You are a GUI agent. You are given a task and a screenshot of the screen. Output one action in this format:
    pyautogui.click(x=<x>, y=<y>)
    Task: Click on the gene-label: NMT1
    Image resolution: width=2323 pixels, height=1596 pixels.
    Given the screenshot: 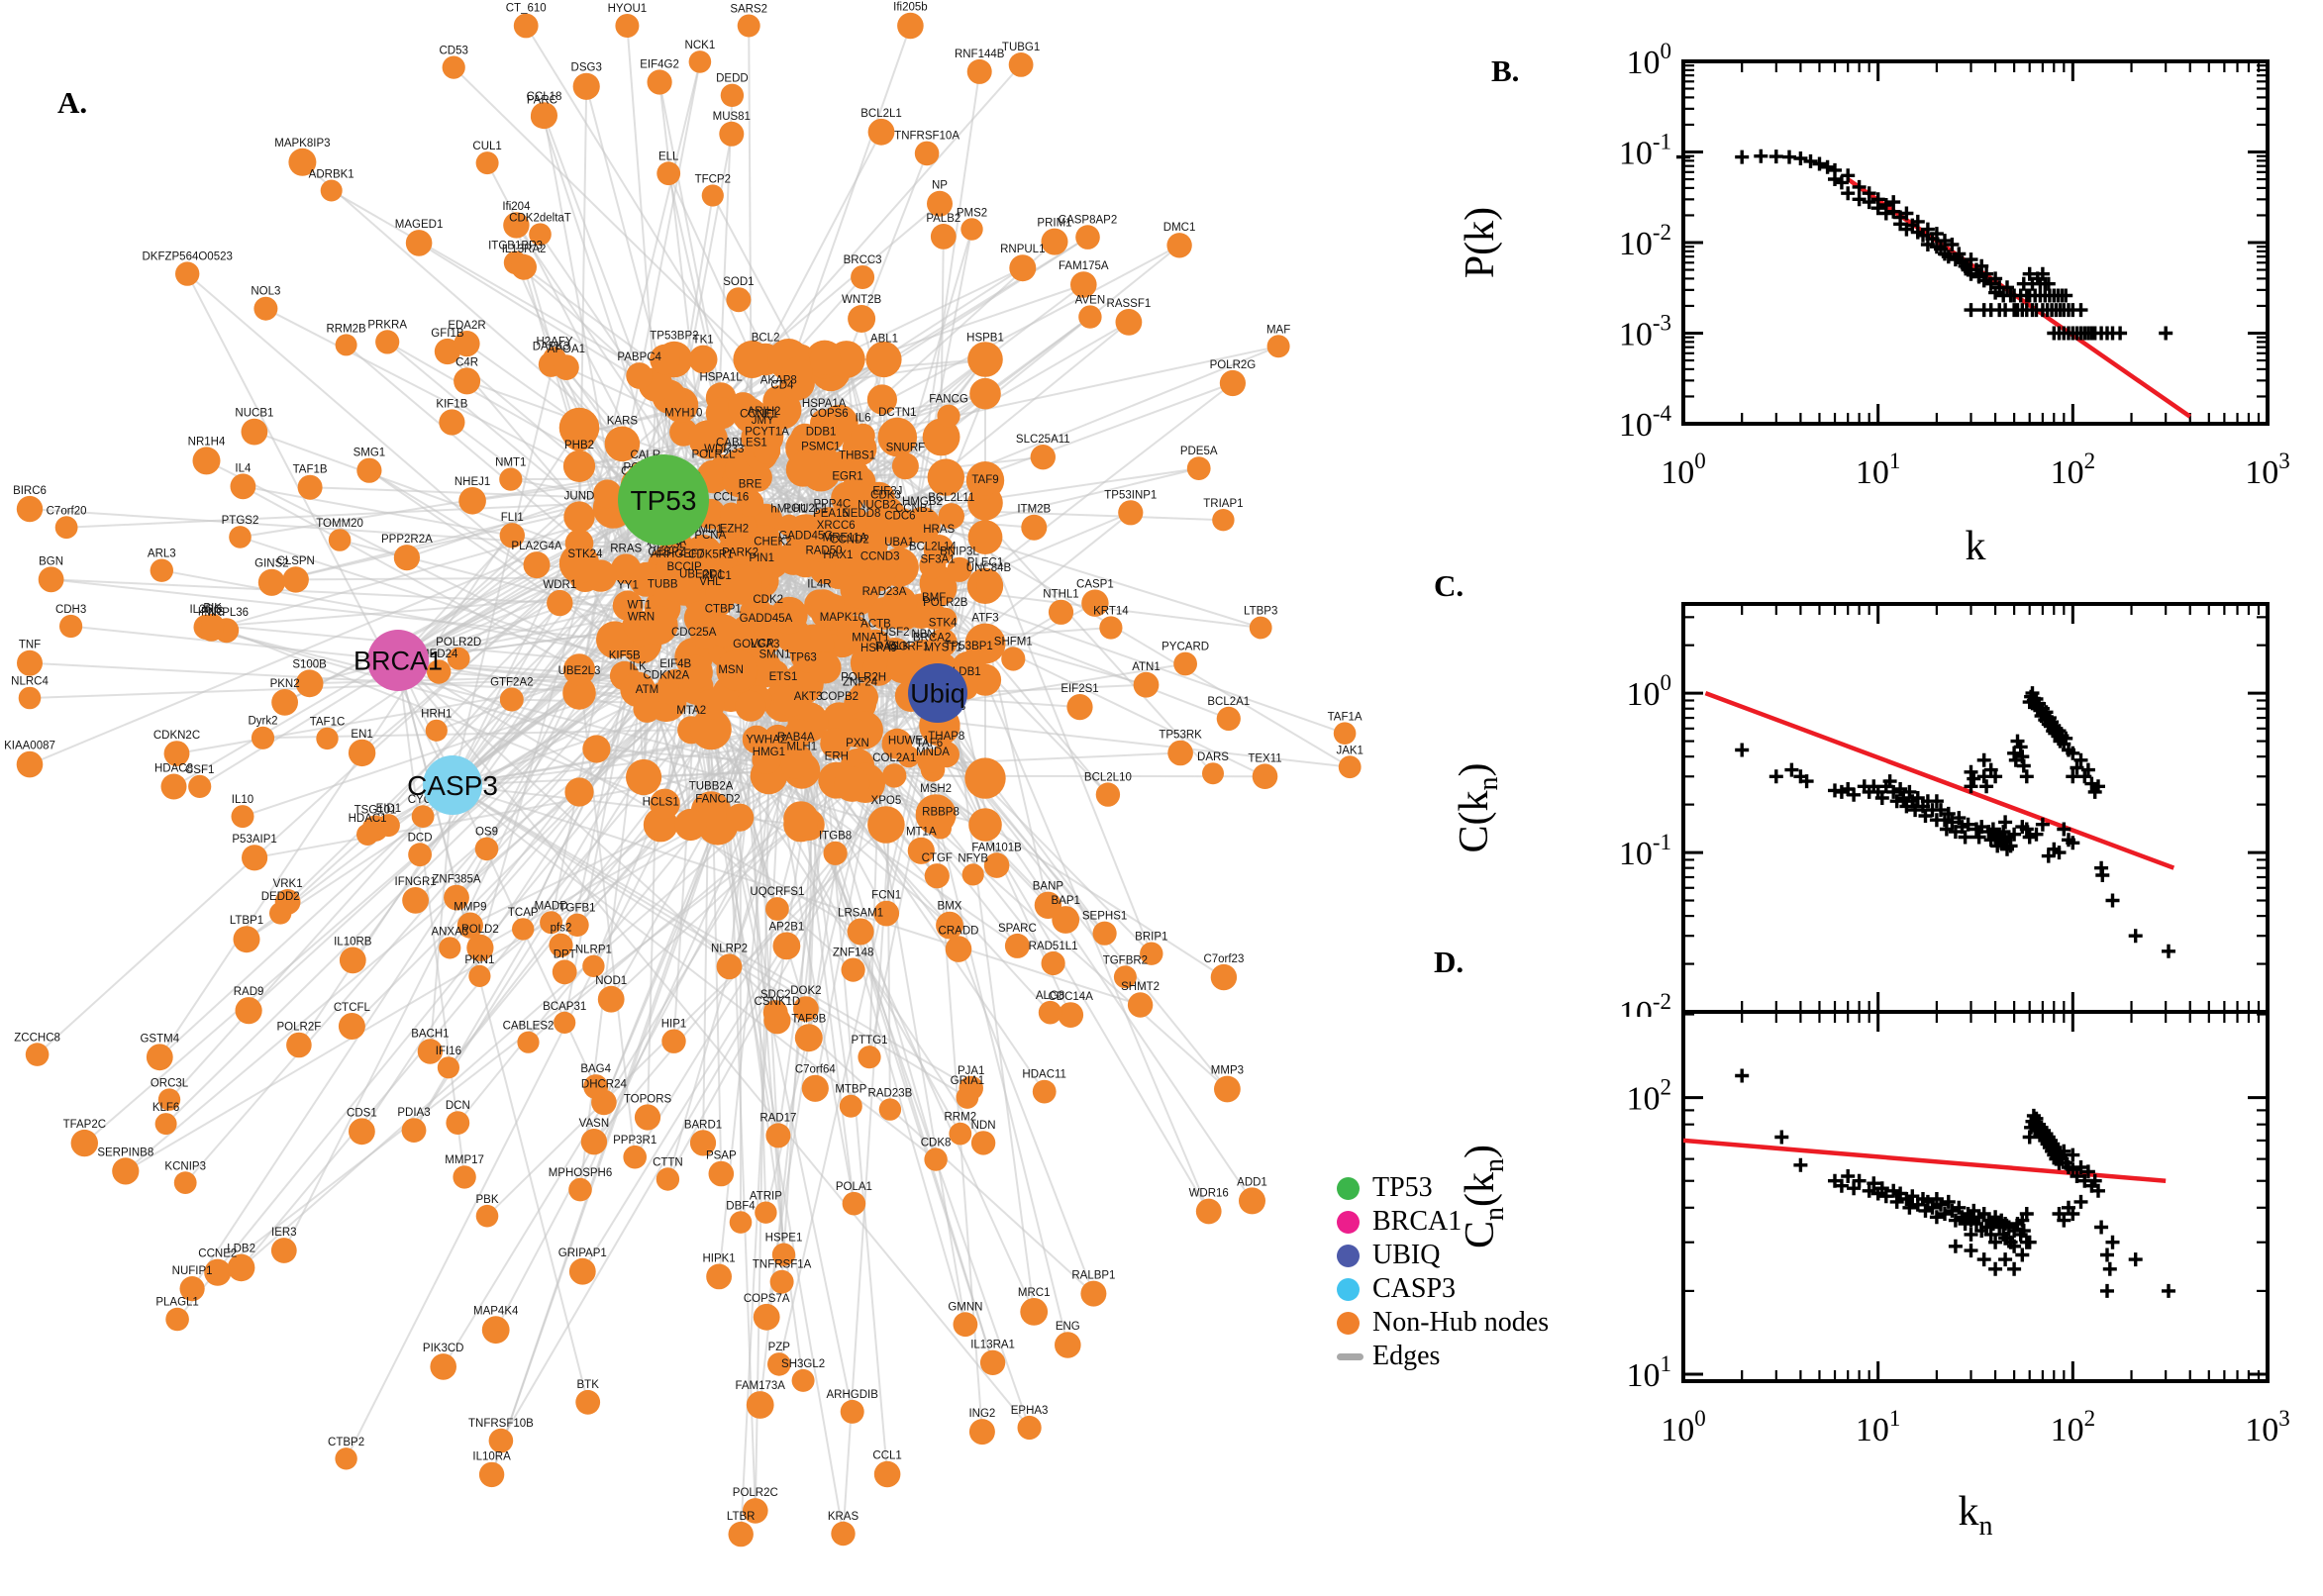 What is the action you would take?
    pyautogui.click(x=511, y=463)
    